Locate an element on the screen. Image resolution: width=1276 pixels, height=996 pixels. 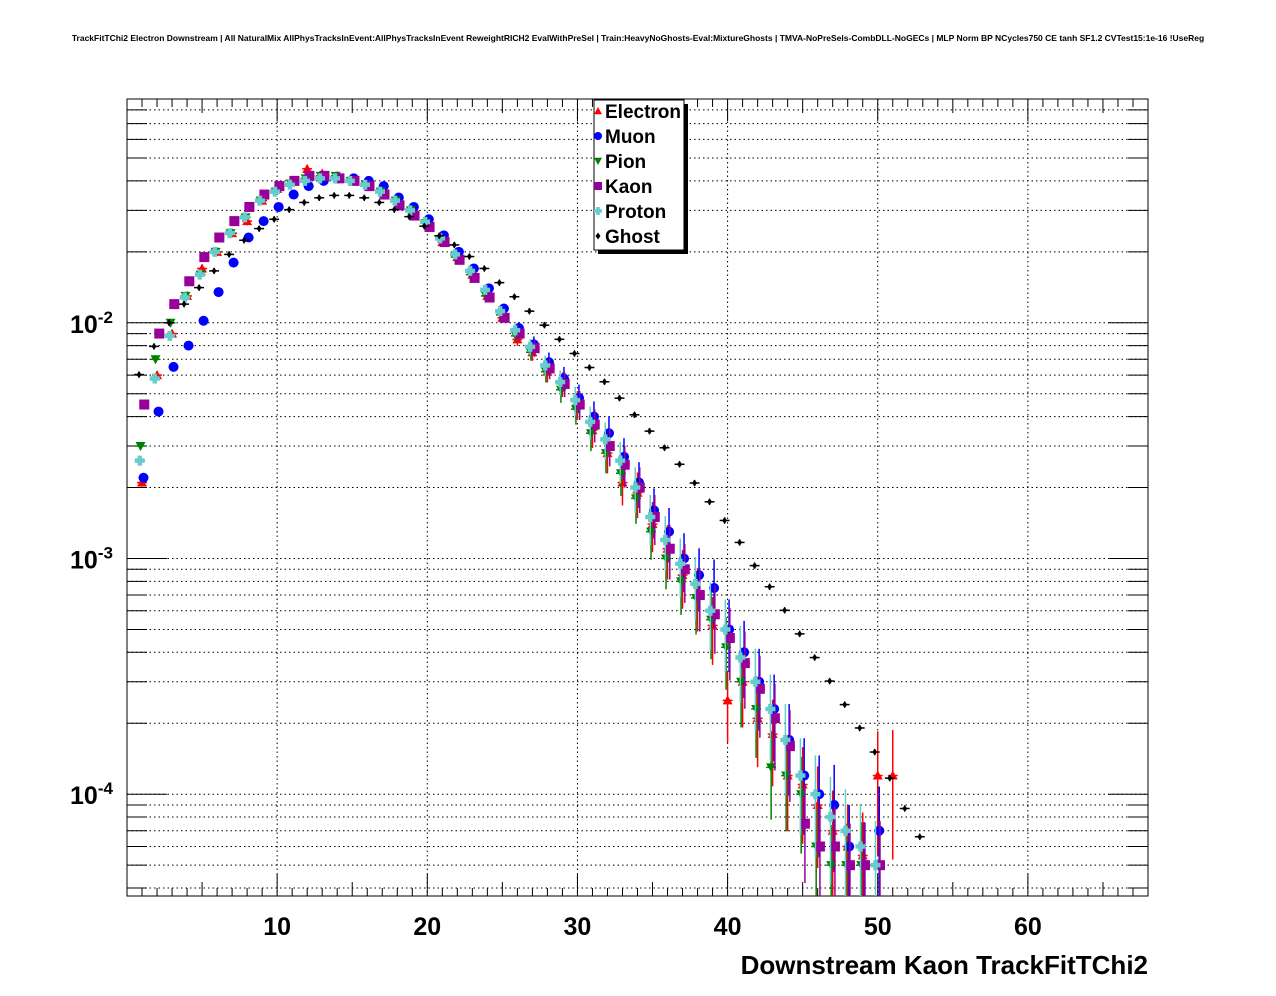
legend-label: Pion is located at coordinates (625, 162).